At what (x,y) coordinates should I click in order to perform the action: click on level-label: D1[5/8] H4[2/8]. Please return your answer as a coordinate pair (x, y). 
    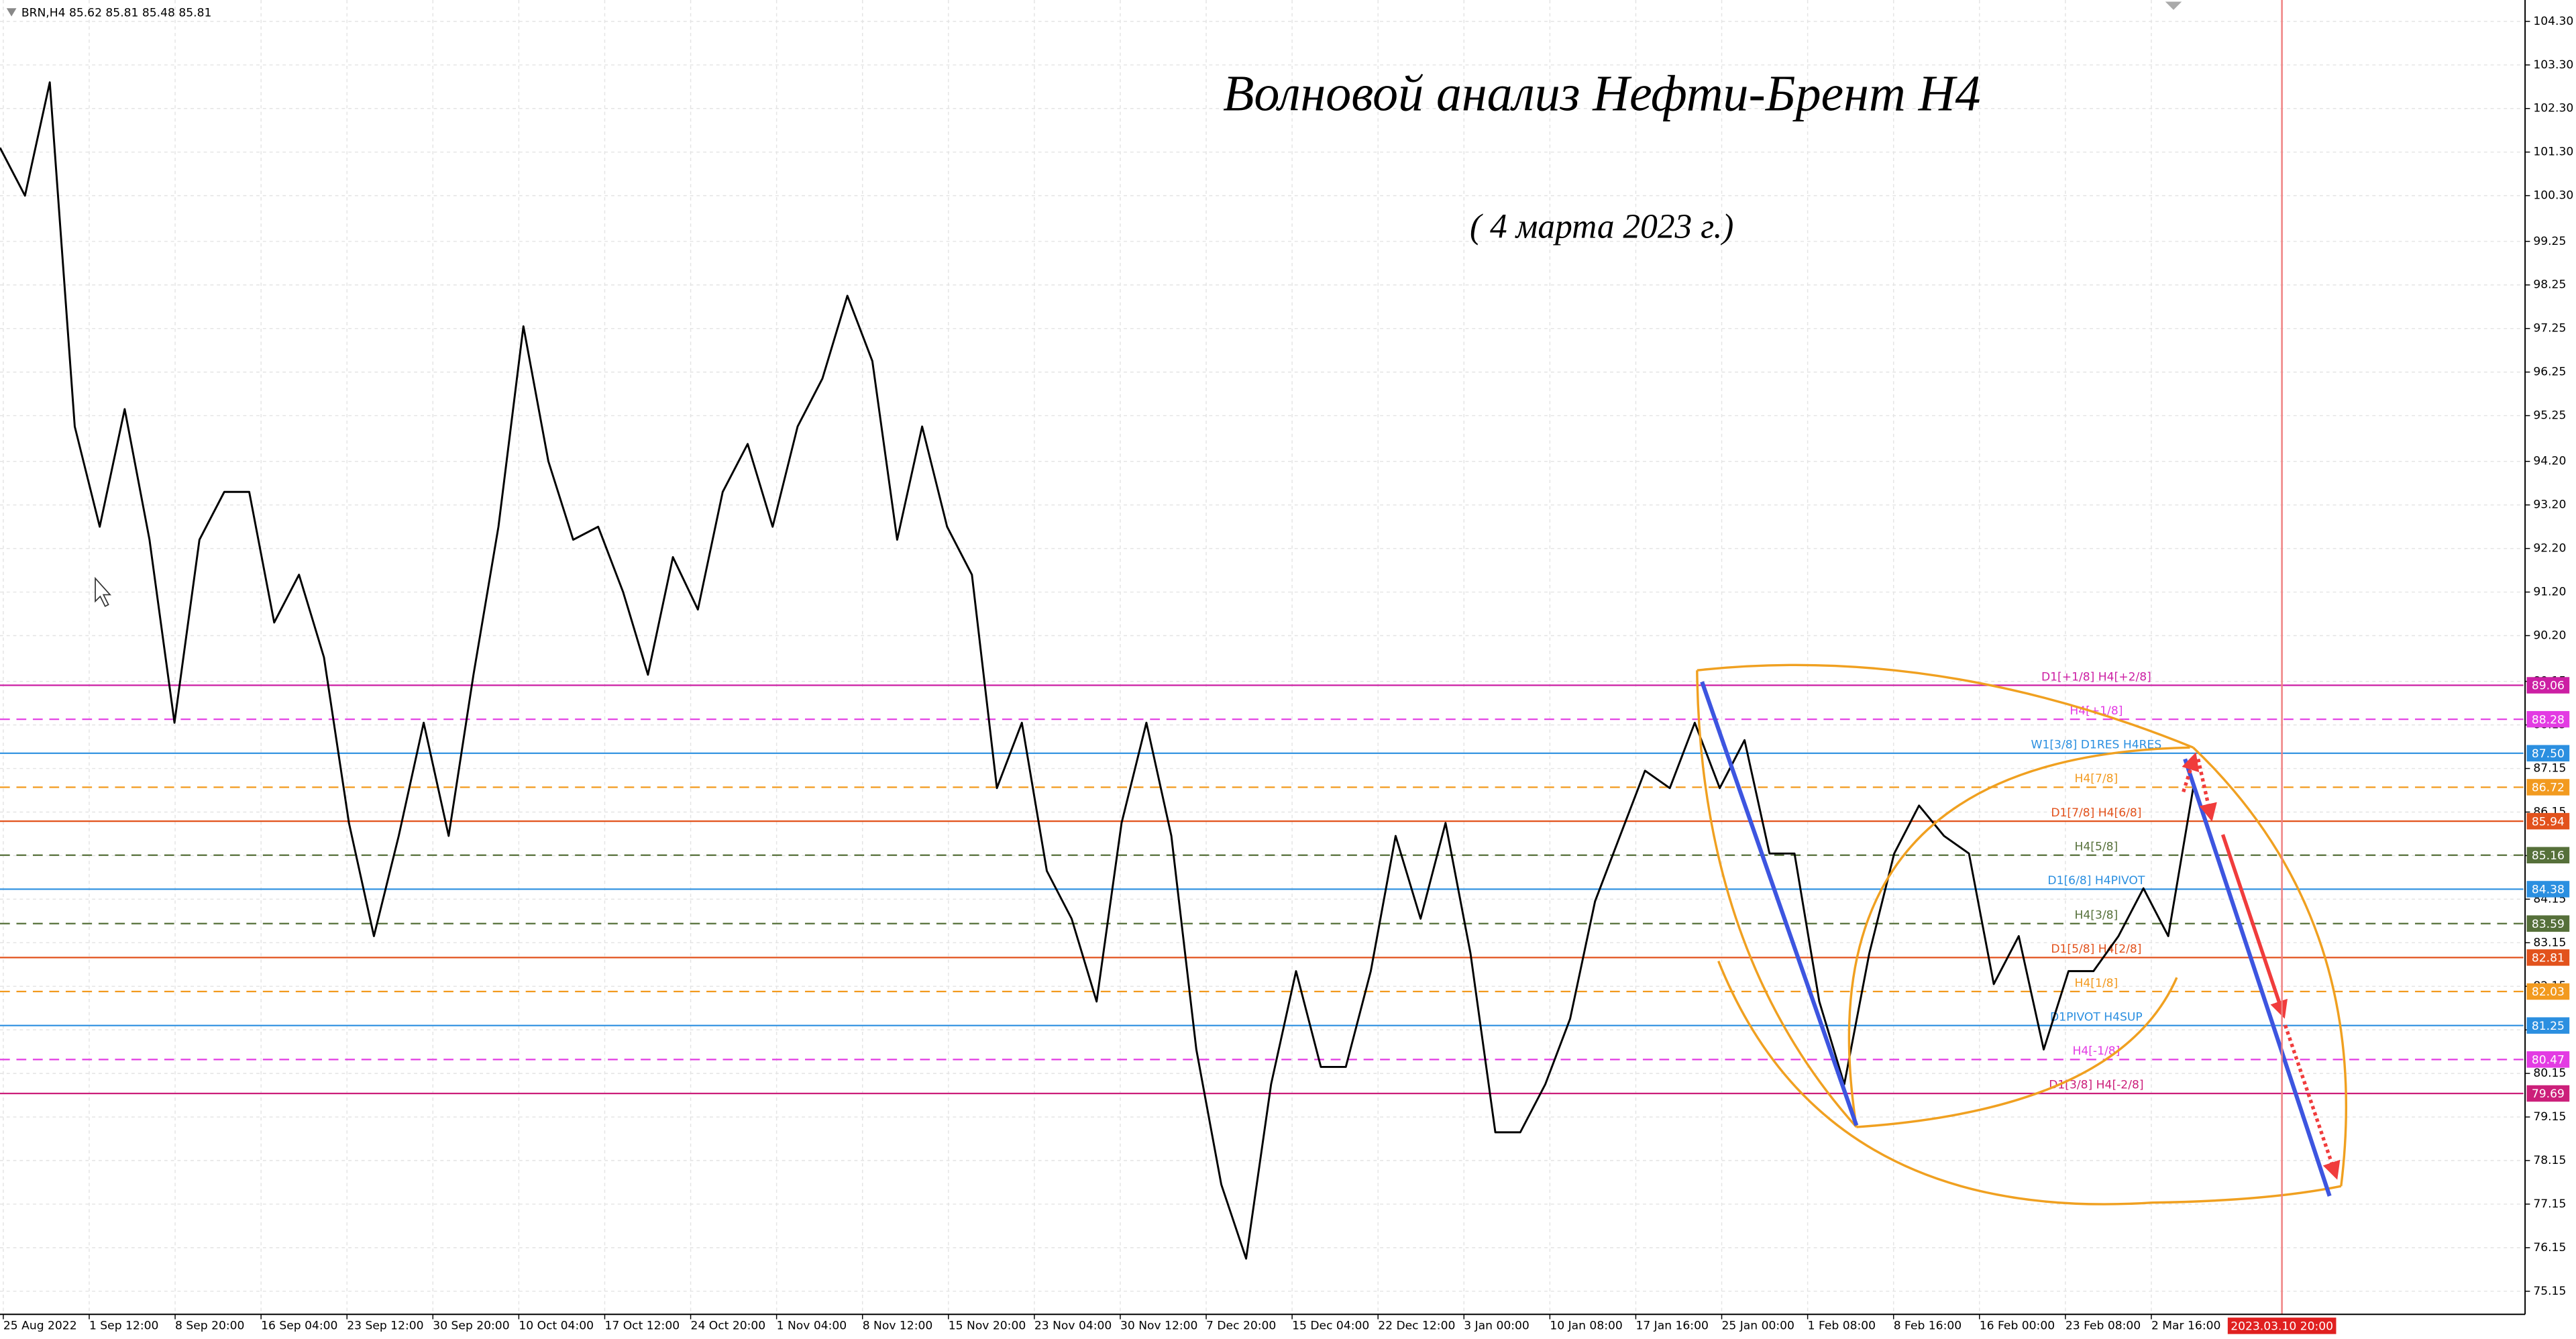
    Looking at the image, I should click on (2096, 949).